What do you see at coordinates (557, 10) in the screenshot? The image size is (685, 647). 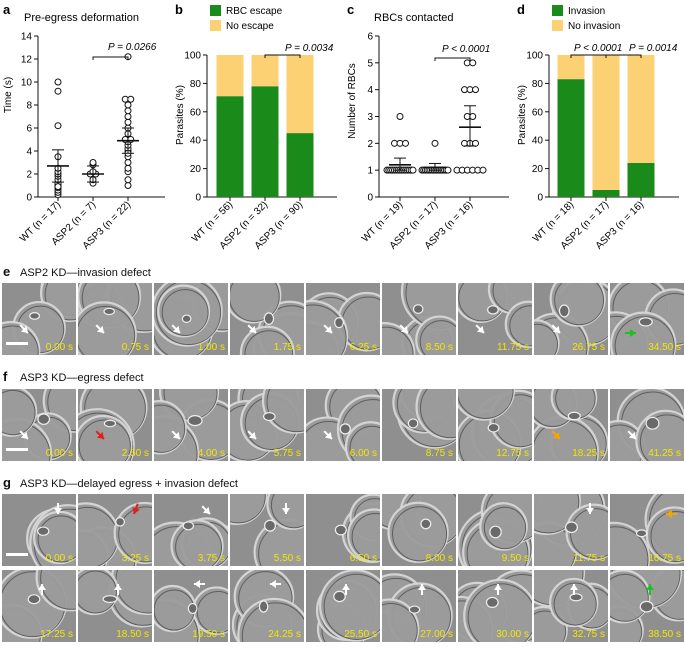 I see `legend-swatch-green` at bounding box center [557, 10].